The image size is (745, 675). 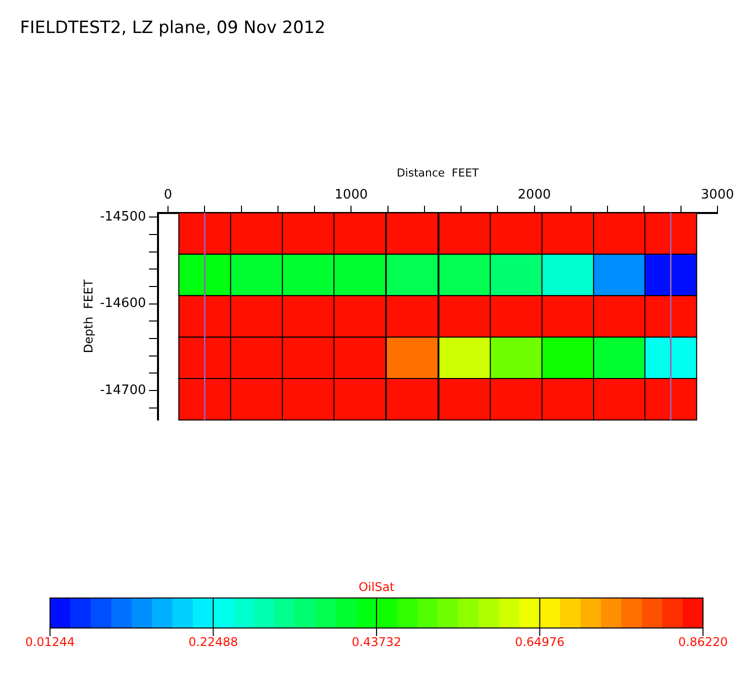 What do you see at coordinates (123, 304) in the screenshot?
I see `y-tick-label: -14600` at bounding box center [123, 304].